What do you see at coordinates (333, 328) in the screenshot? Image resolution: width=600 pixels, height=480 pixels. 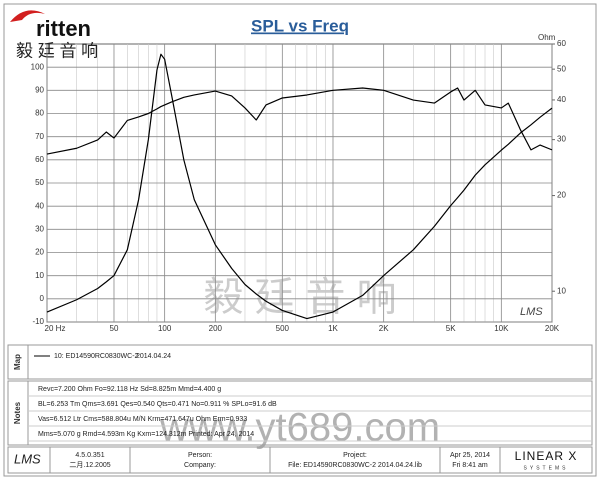 I see `x-tick-label: 1K` at bounding box center [333, 328].